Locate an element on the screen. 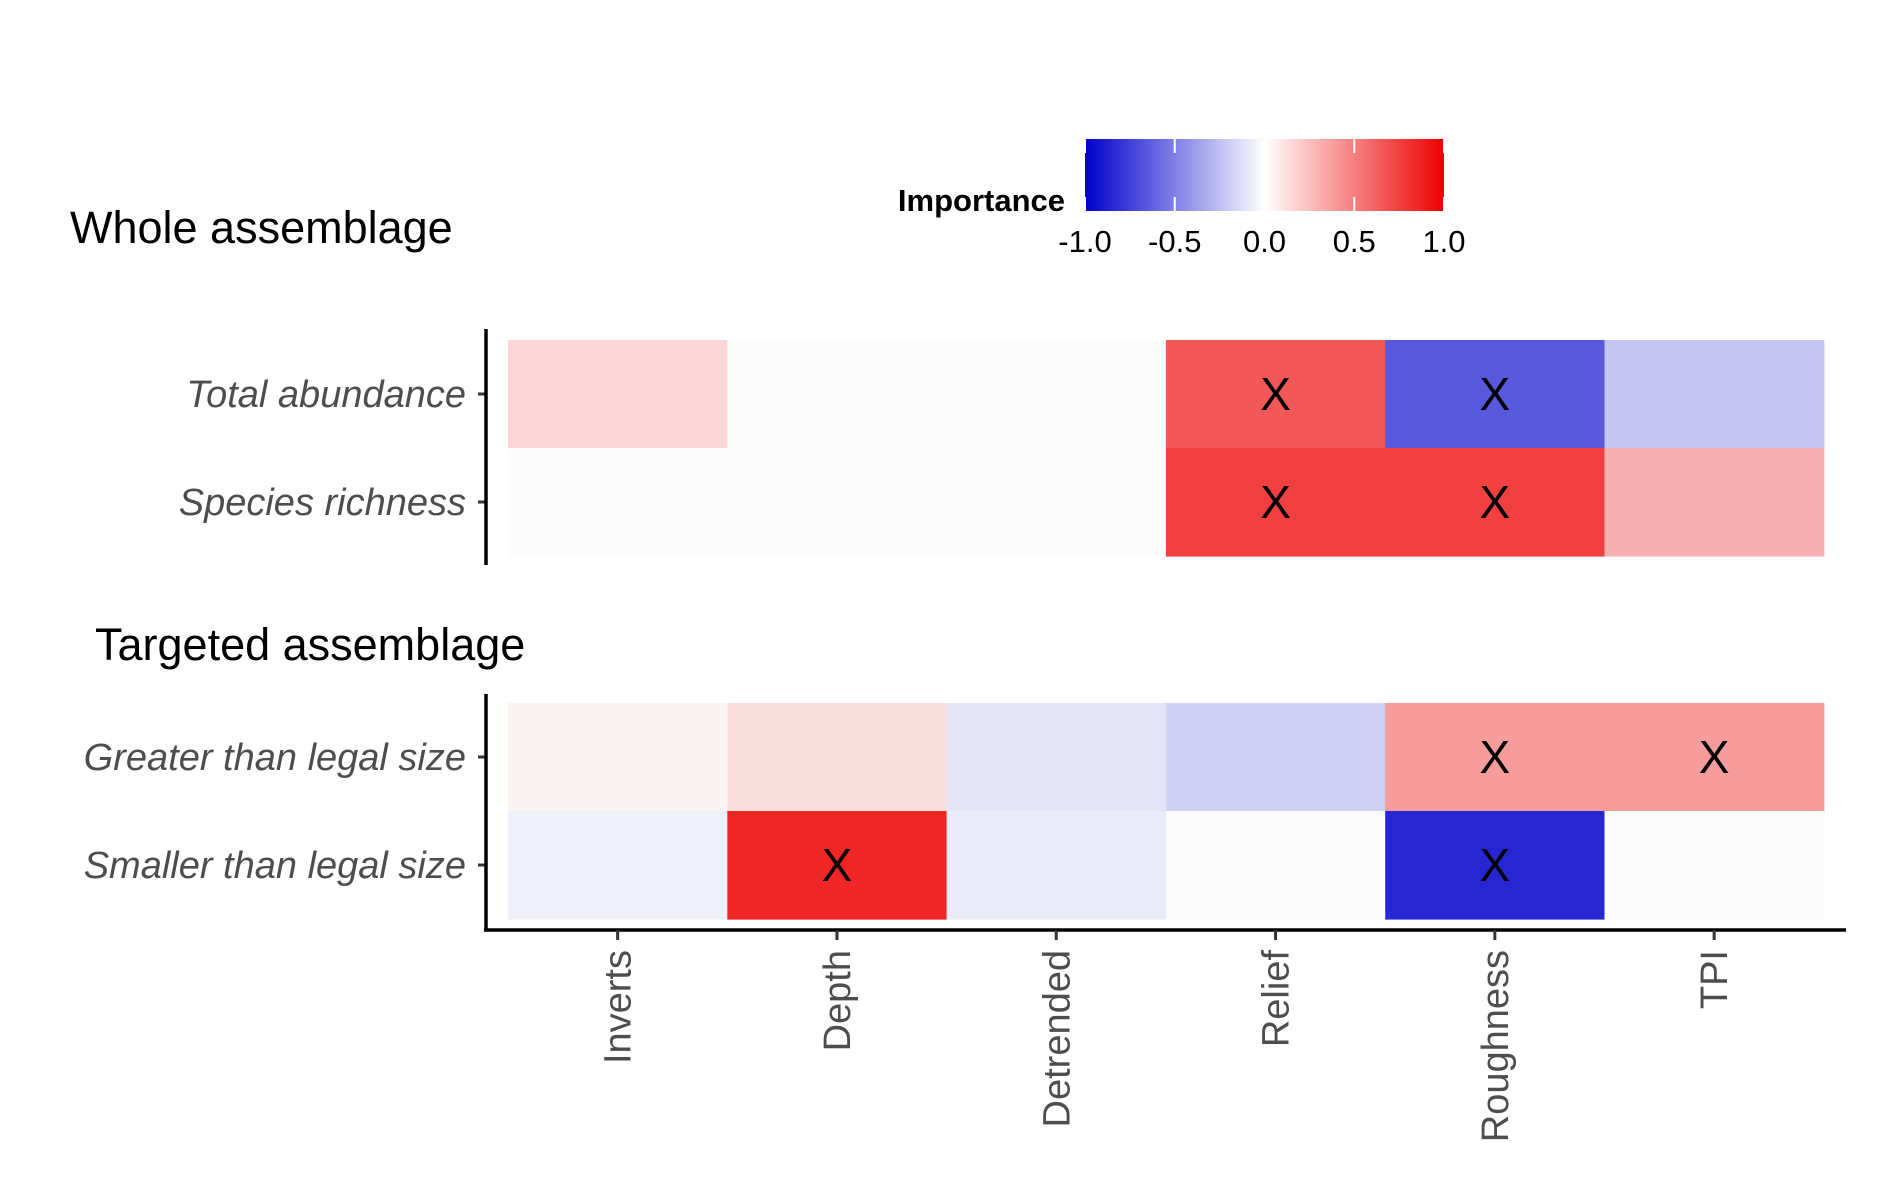 Image resolution: width=1882 pixels, height=1200 pixels. legend-tick-label: 0.0 is located at coordinates (1264, 241).